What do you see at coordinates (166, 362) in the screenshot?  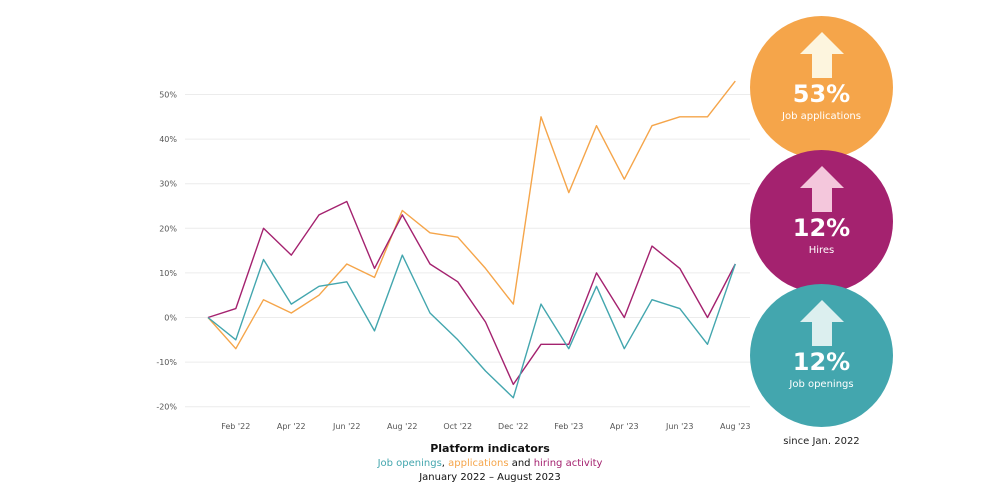 I see `y-tick-label: -10%` at bounding box center [166, 362].